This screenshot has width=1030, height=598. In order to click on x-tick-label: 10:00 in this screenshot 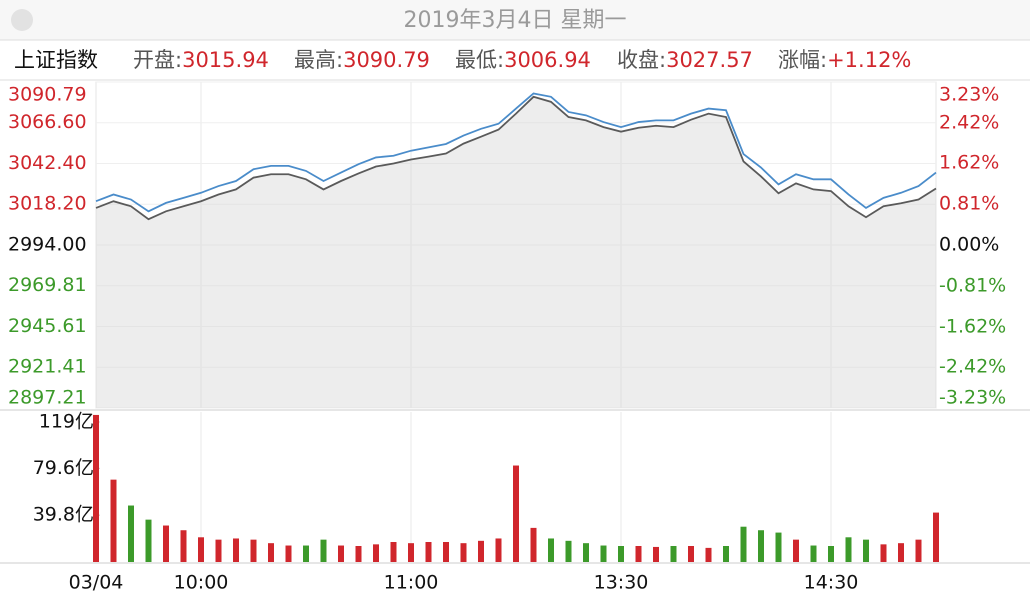, I will do `click(201, 583)`.